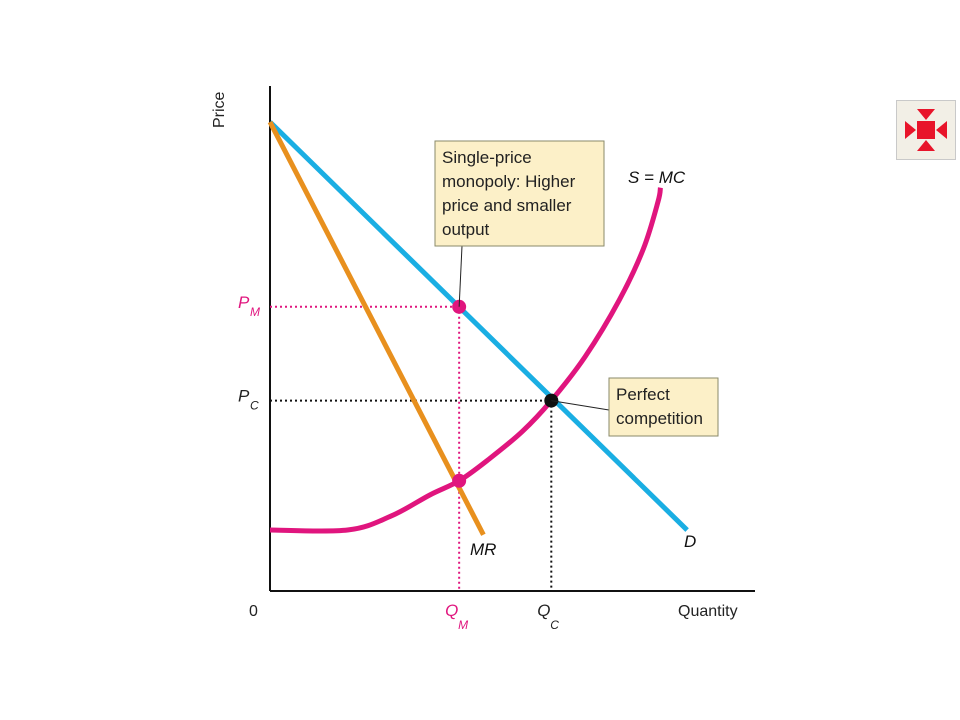  I want to click on y-tick-pm: P, so click(244, 302).